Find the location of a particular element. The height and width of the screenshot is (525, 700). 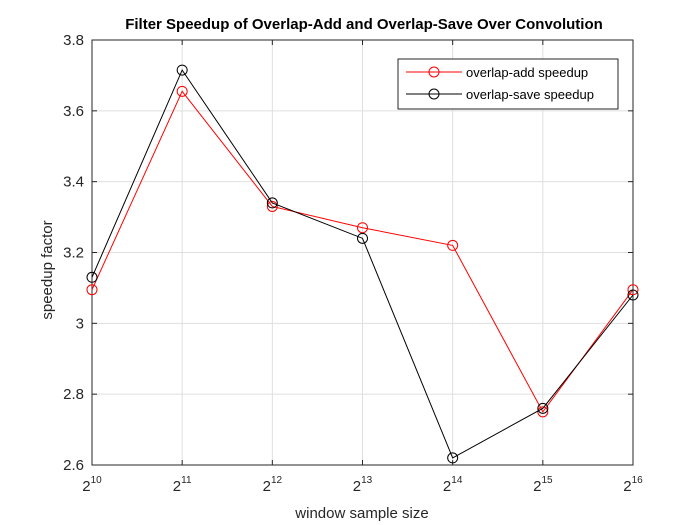

y-tick-label: 3.6 is located at coordinates (73, 111).